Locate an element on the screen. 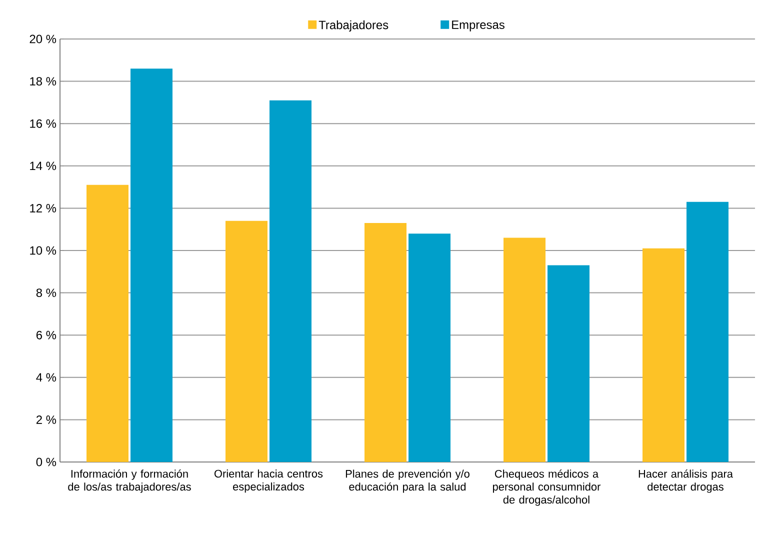 This screenshot has height=536, width=759. y-tick-label: 20 % is located at coordinates (43, 39).